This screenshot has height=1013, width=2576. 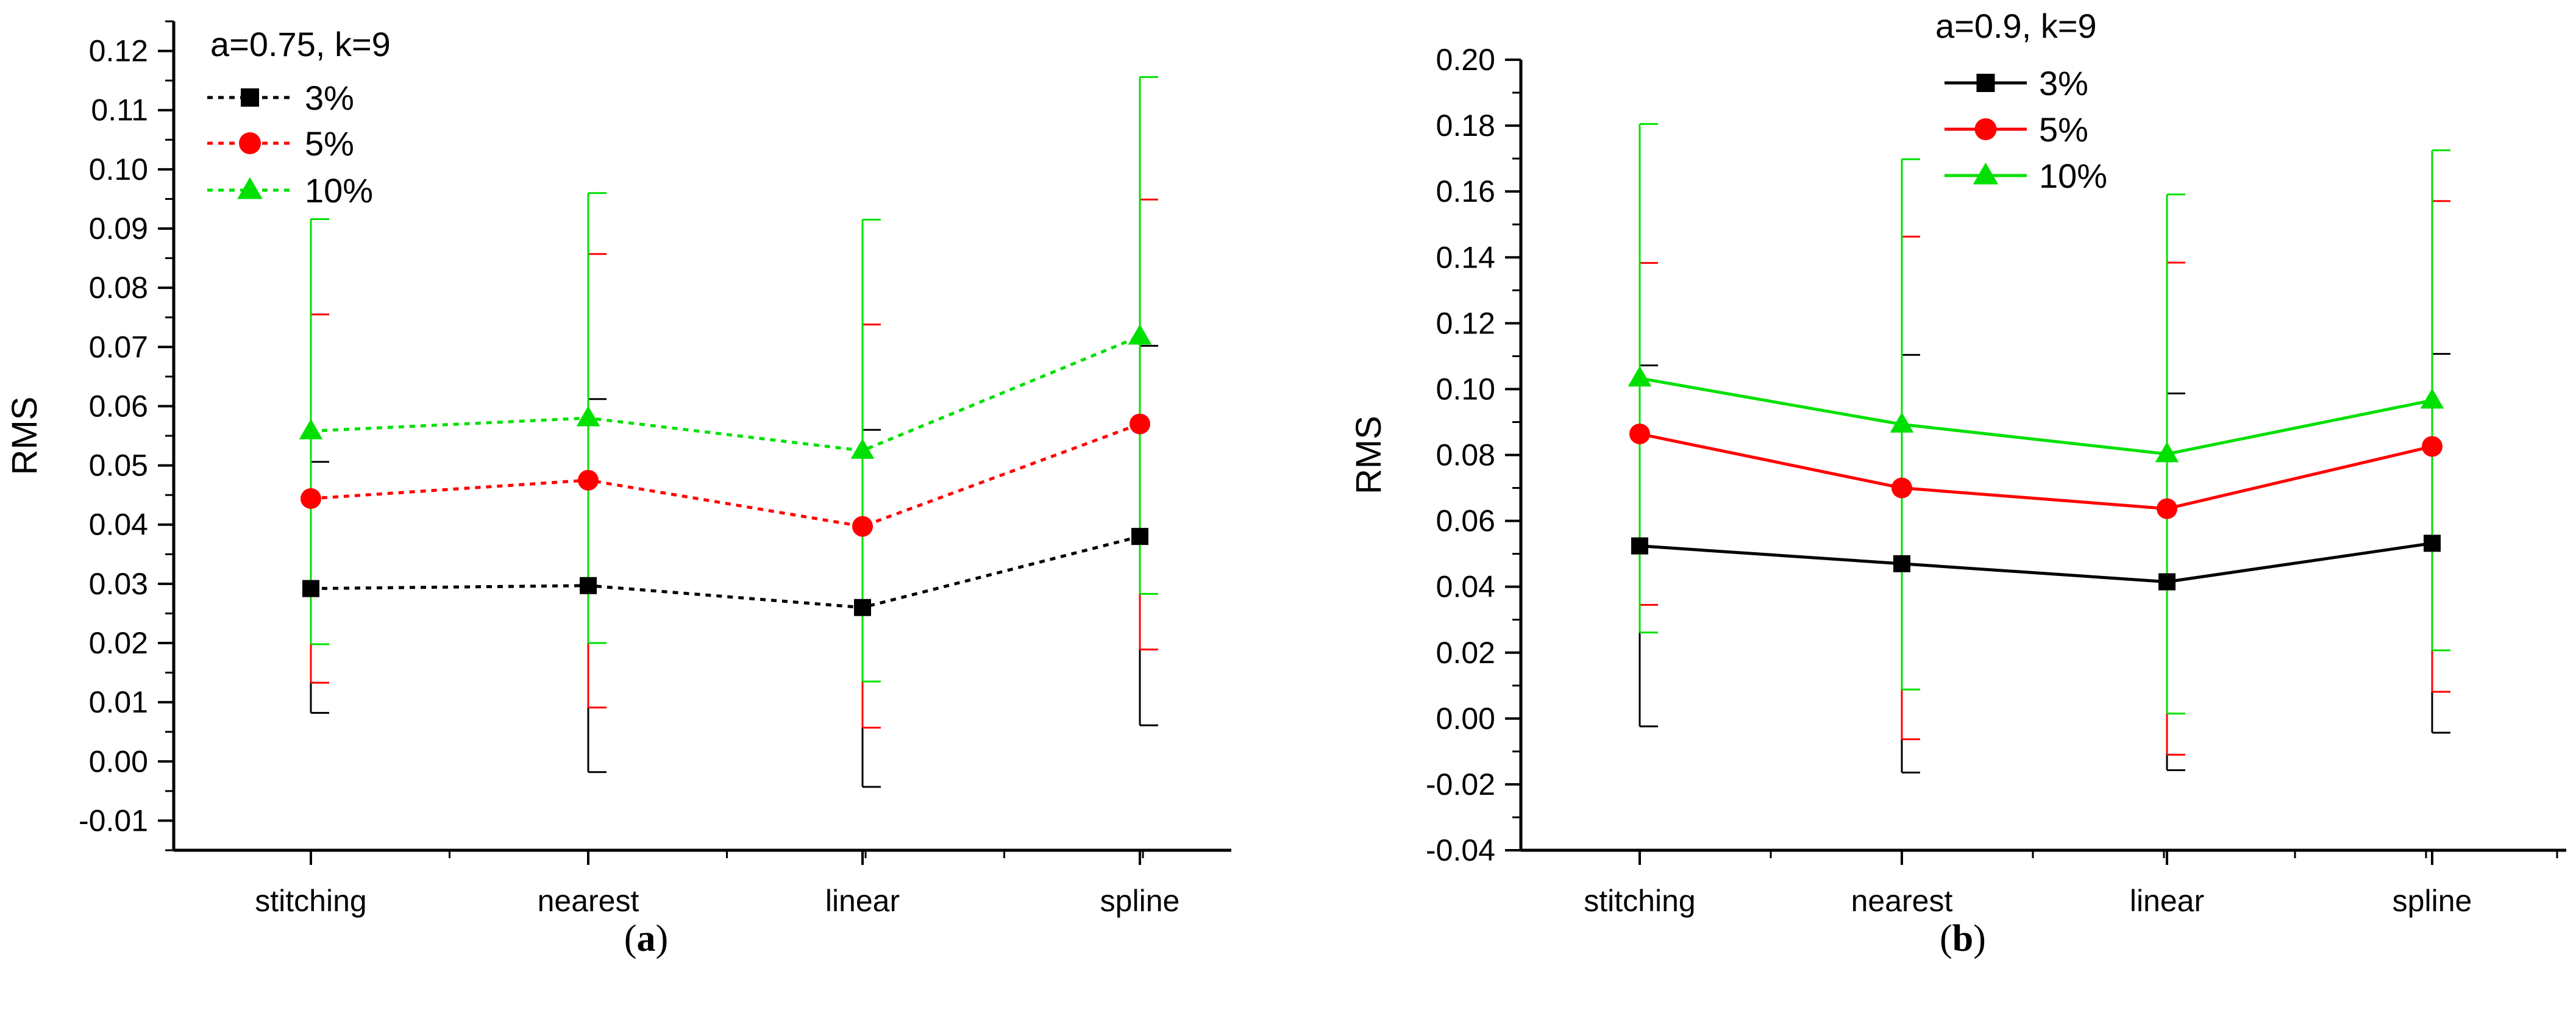 I want to click on y-tick-label: 0.20, so click(x=1465, y=60).